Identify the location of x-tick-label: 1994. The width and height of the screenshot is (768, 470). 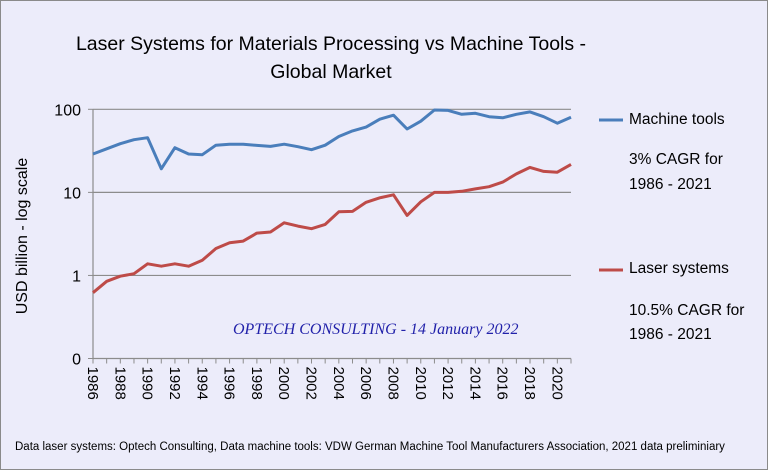
(201, 383).